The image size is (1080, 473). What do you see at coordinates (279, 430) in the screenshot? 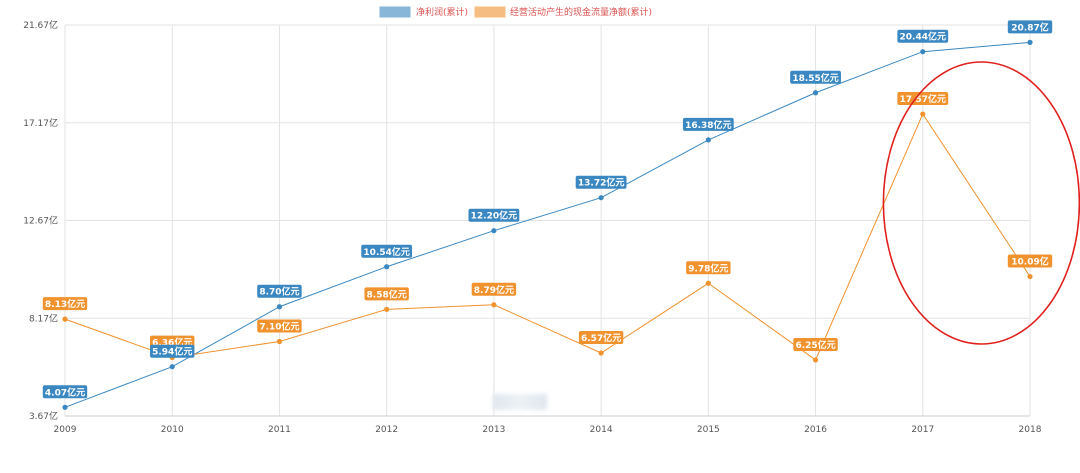
I see `x-tick-label: 2011` at bounding box center [279, 430].